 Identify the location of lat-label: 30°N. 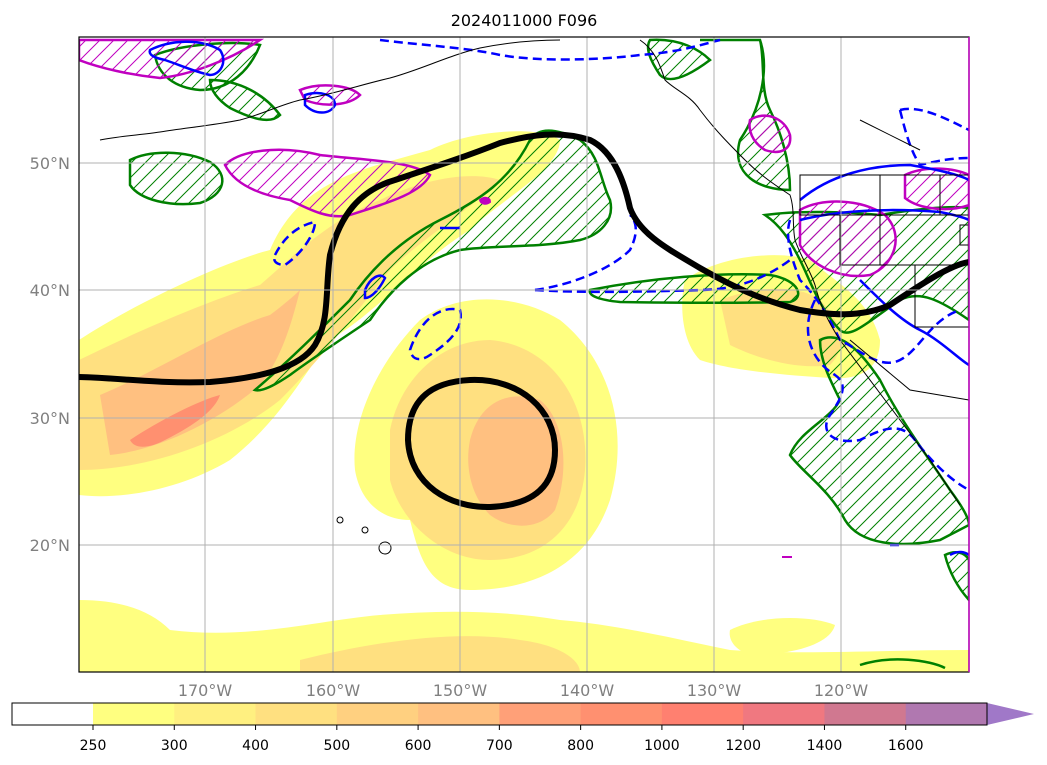
(50, 418).